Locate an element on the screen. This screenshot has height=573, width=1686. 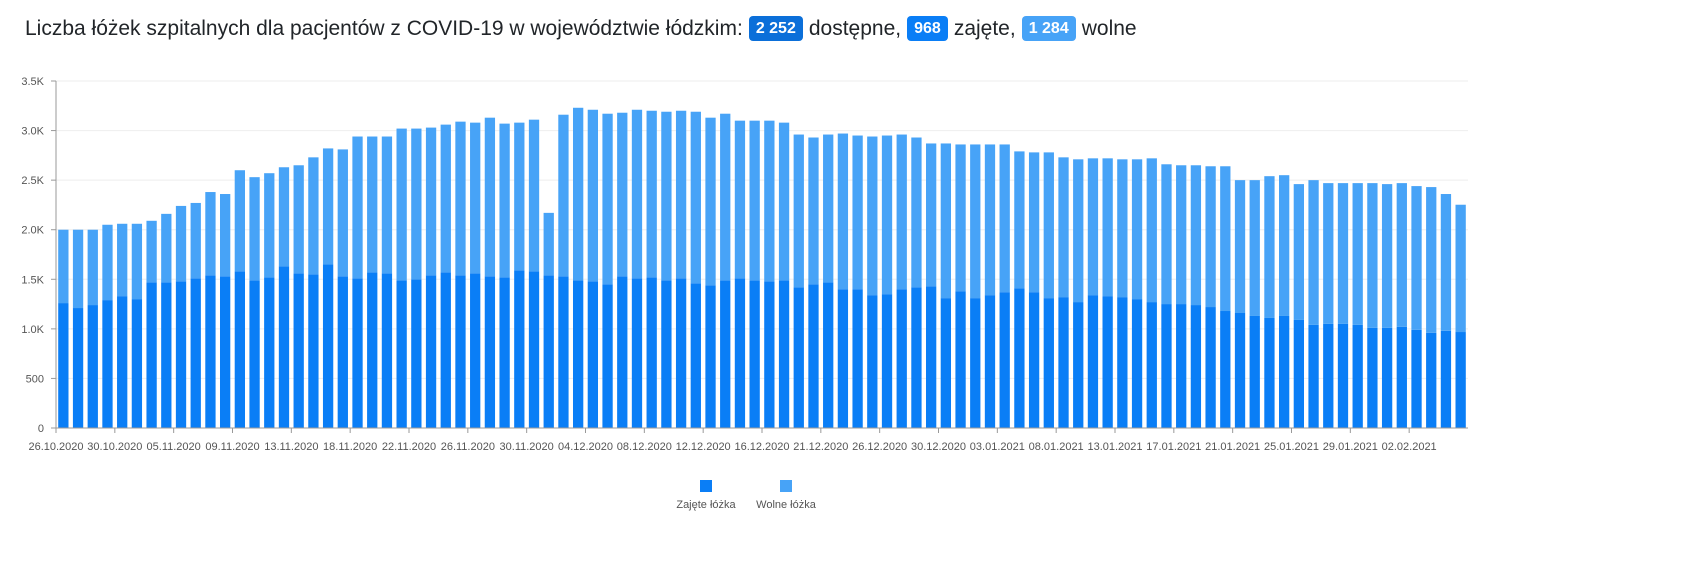
x-tick-label: 08.01.2021 is located at coordinates (1056, 447).